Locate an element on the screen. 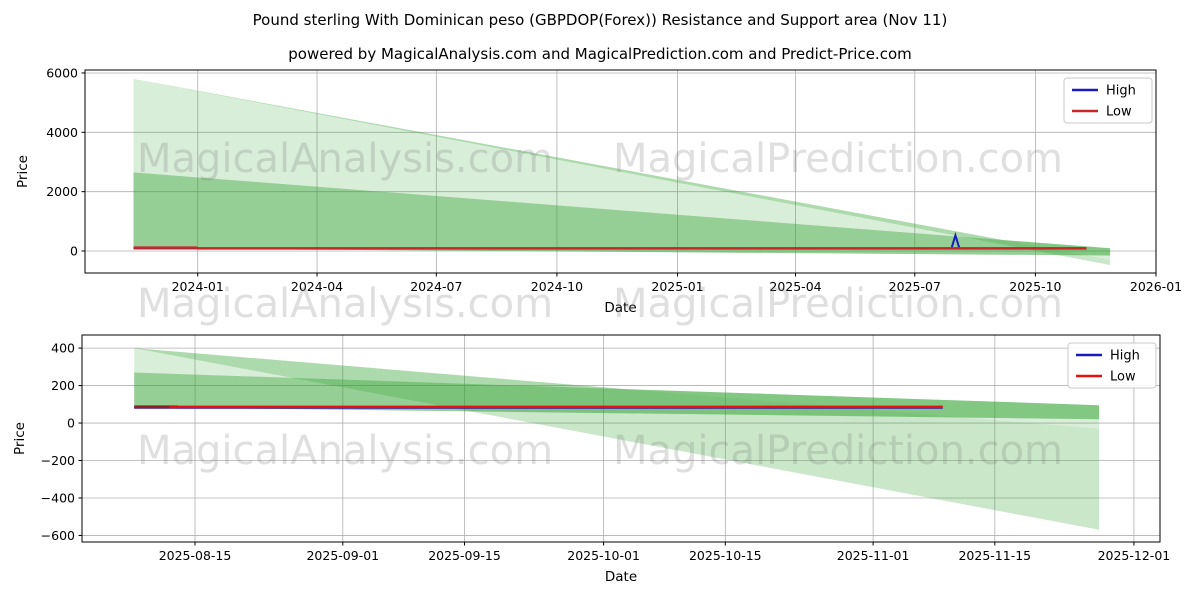 The height and width of the screenshot is (600, 1200). y-tick-label: 6000 is located at coordinates (62, 72).